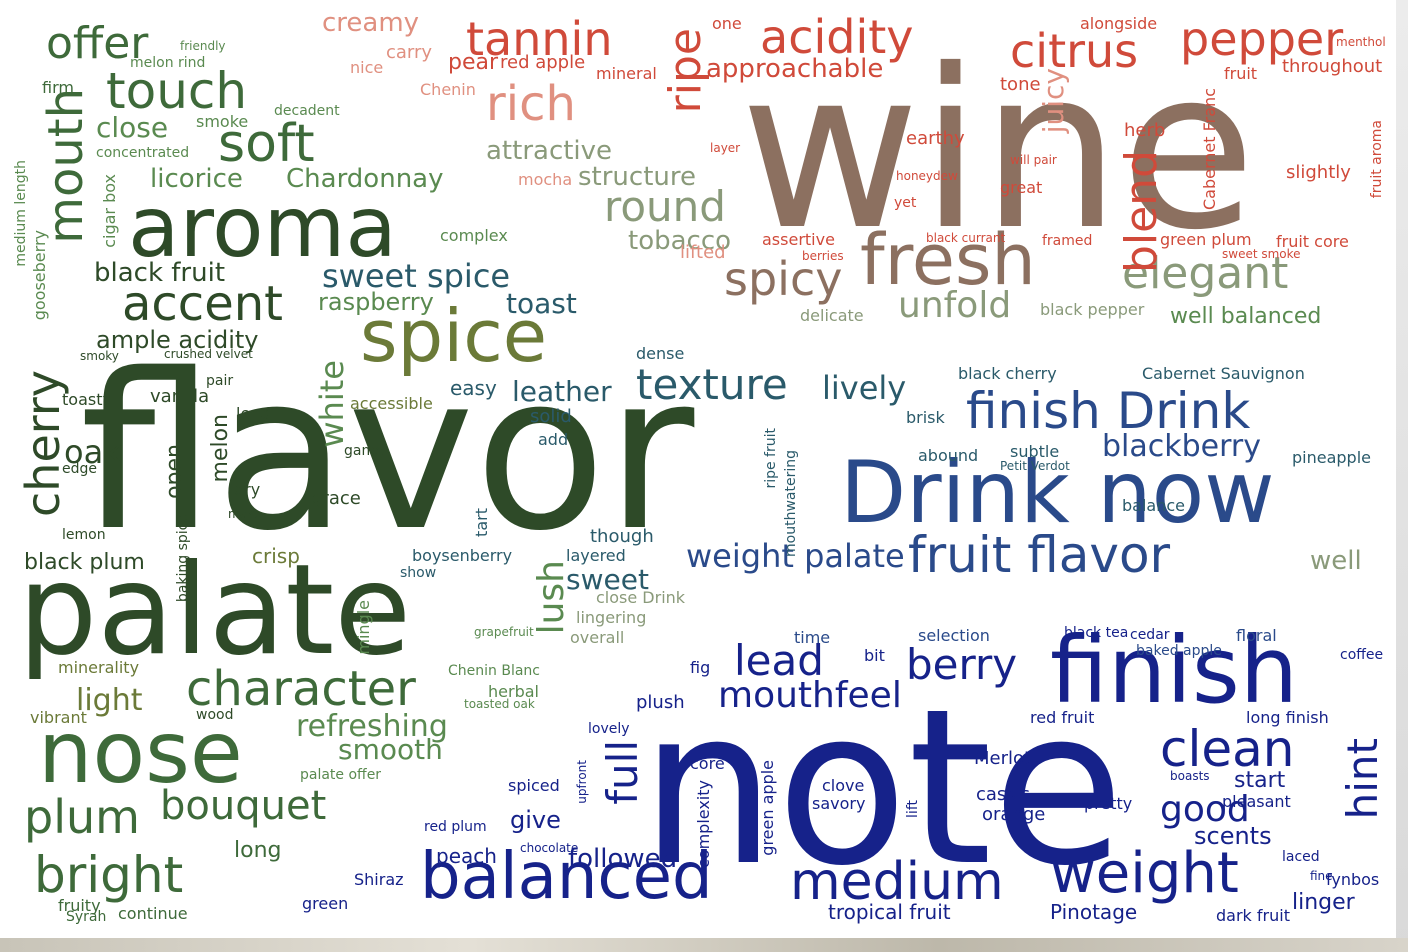  I want to click on word: toast, so click(541, 303).